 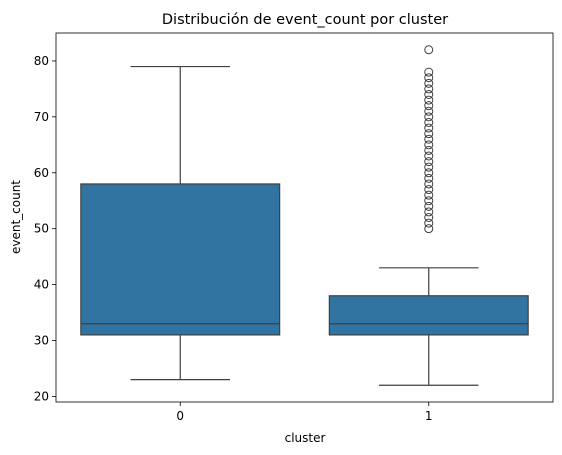 I want to click on y-axis: 20 30 40 50 60 70 80, so click(x=45, y=228).